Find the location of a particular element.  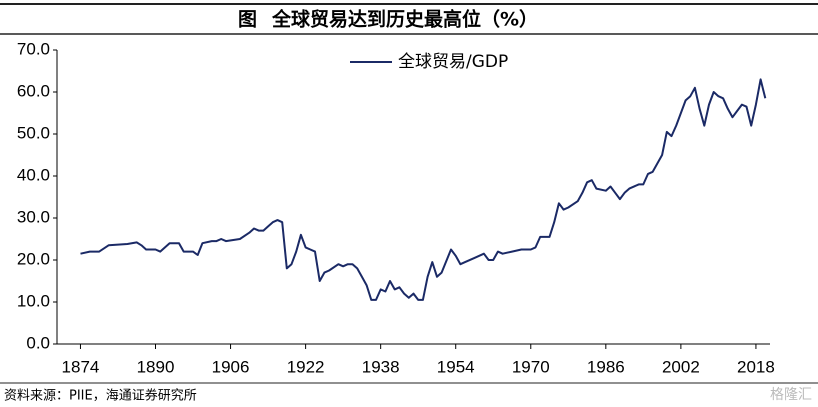

y-tick-label: 30.0 is located at coordinates (33, 216).